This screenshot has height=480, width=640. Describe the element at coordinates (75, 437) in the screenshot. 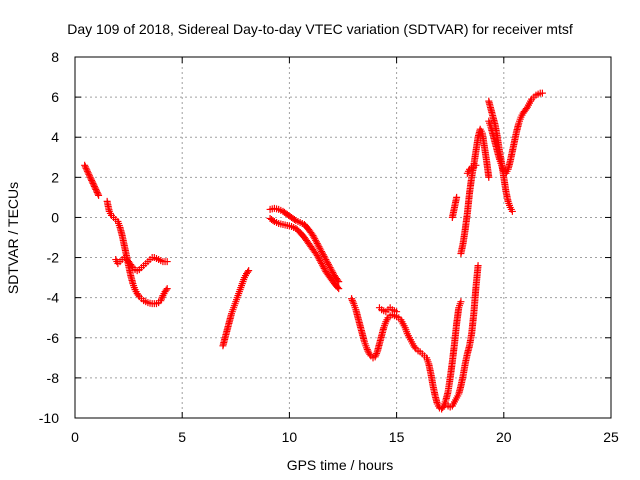

I see `x-tick-label: 0` at that location.